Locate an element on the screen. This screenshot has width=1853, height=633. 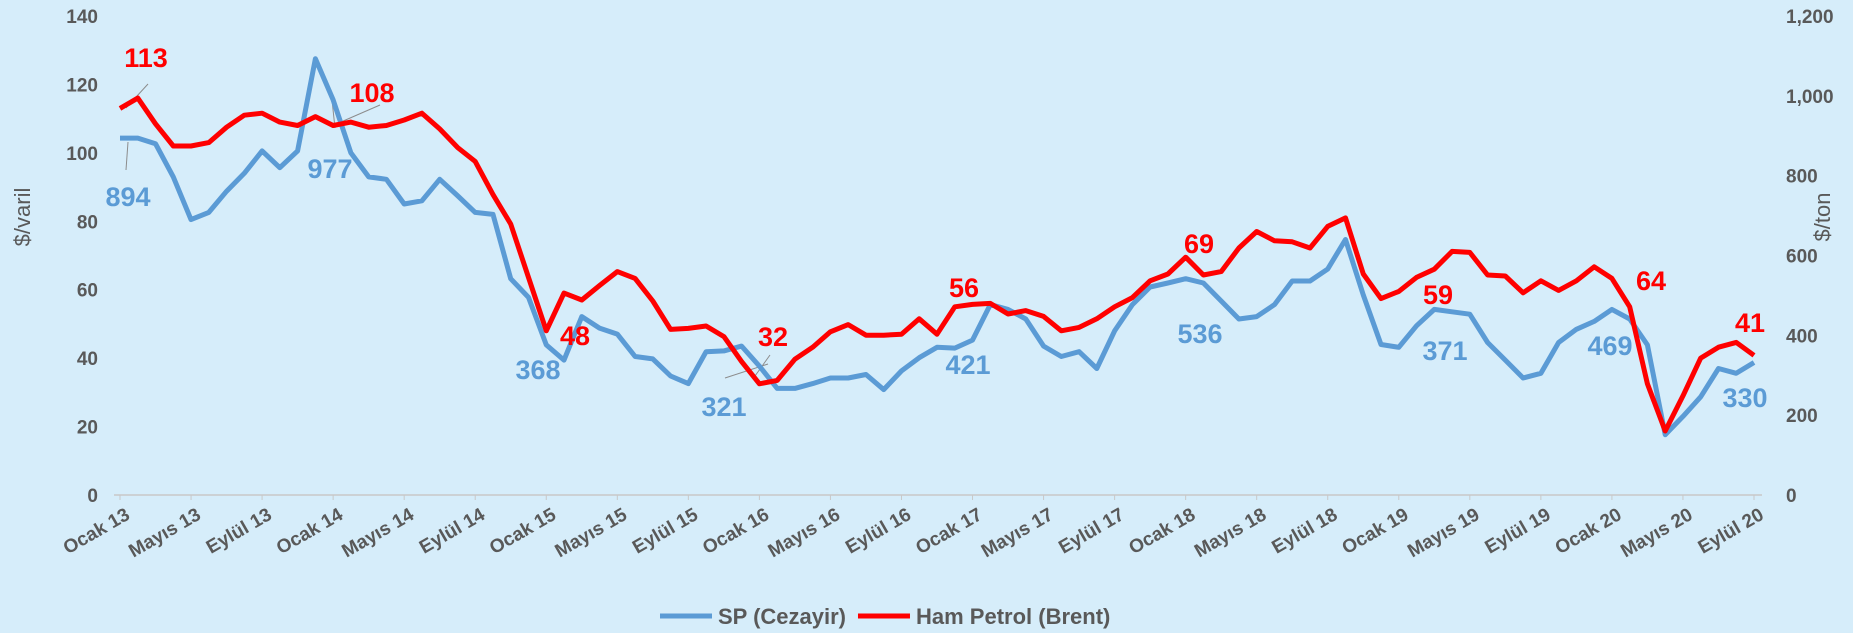
data-label: 536 is located at coordinates (1199, 334).